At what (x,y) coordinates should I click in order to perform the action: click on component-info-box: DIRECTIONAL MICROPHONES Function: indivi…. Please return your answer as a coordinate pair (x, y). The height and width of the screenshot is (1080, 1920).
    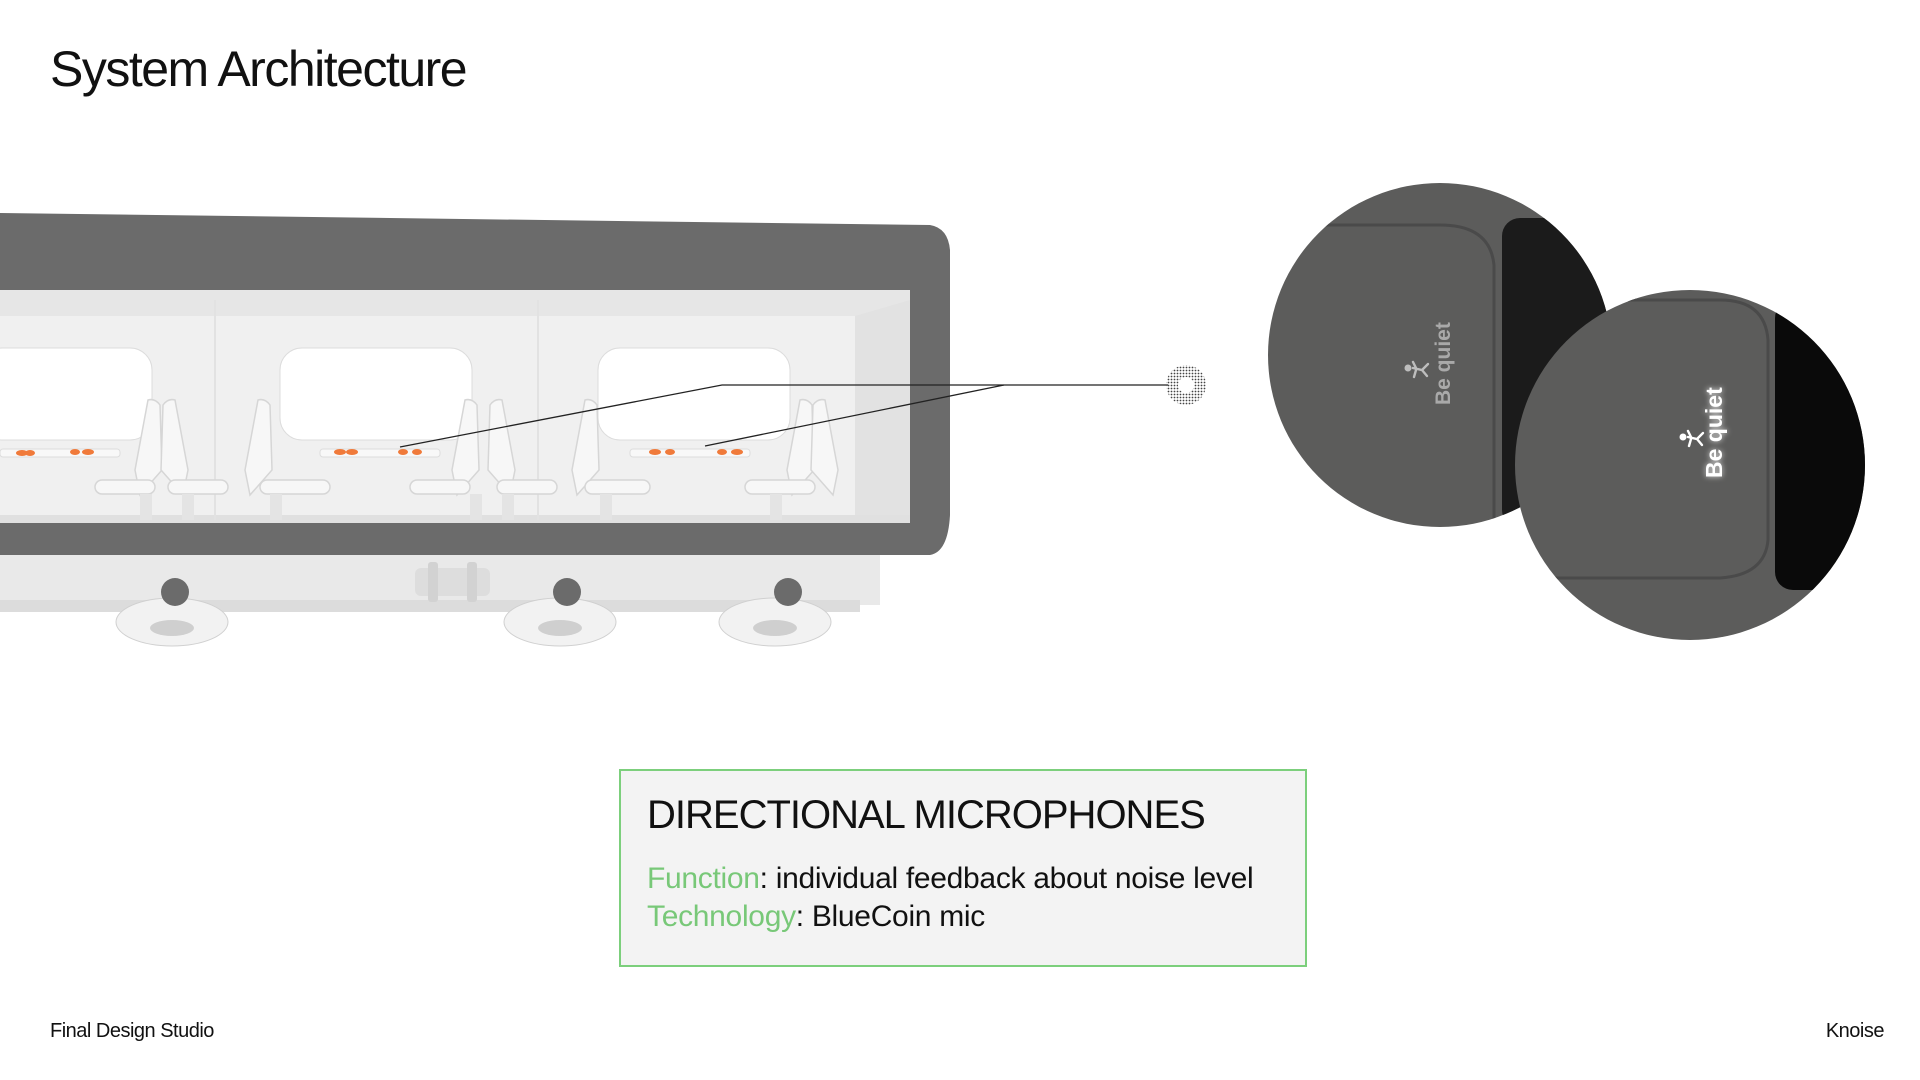
    Looking at the image, I should click on (963, 868).